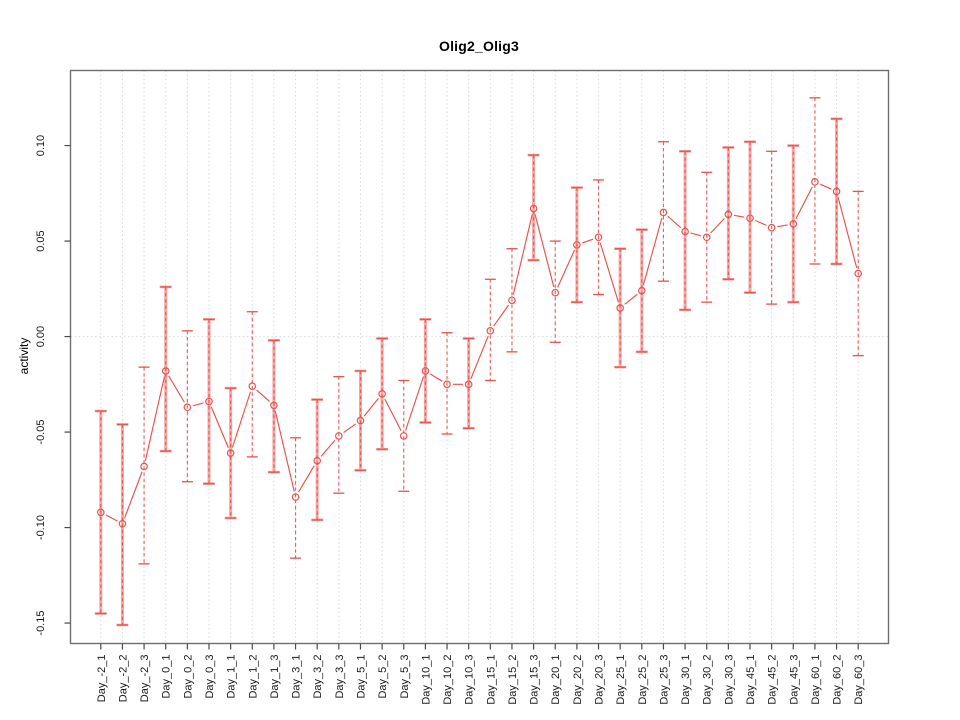 Image resolution: width=960 pixels, height=720 pixels. Describe the element at coordinates (479, 46) in the screenshot. I see `chart-title: Olig2_Olig3` at that location.